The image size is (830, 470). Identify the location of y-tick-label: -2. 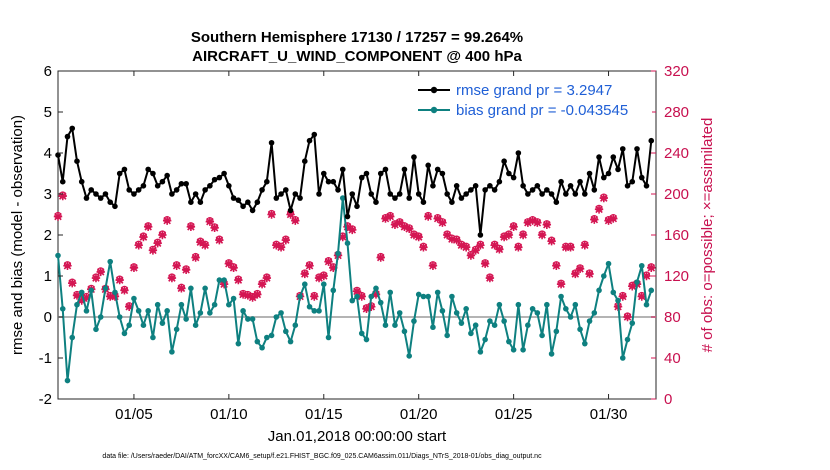
(45, 399).